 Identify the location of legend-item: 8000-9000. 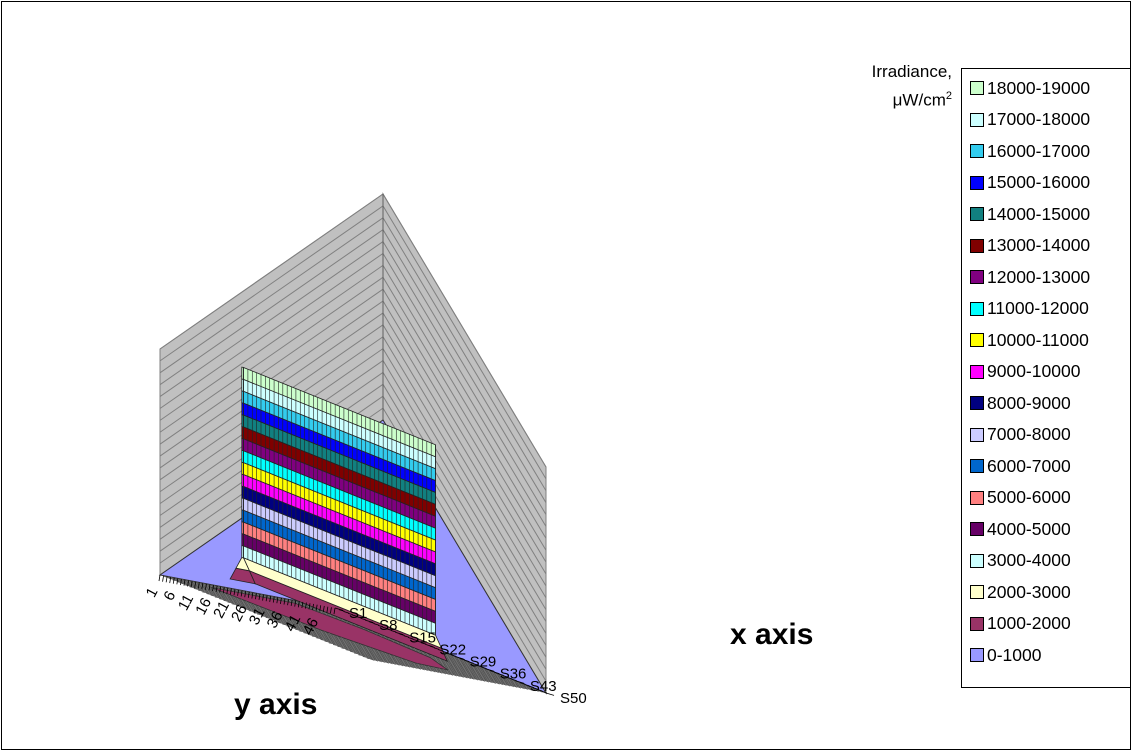
(1020, 403).